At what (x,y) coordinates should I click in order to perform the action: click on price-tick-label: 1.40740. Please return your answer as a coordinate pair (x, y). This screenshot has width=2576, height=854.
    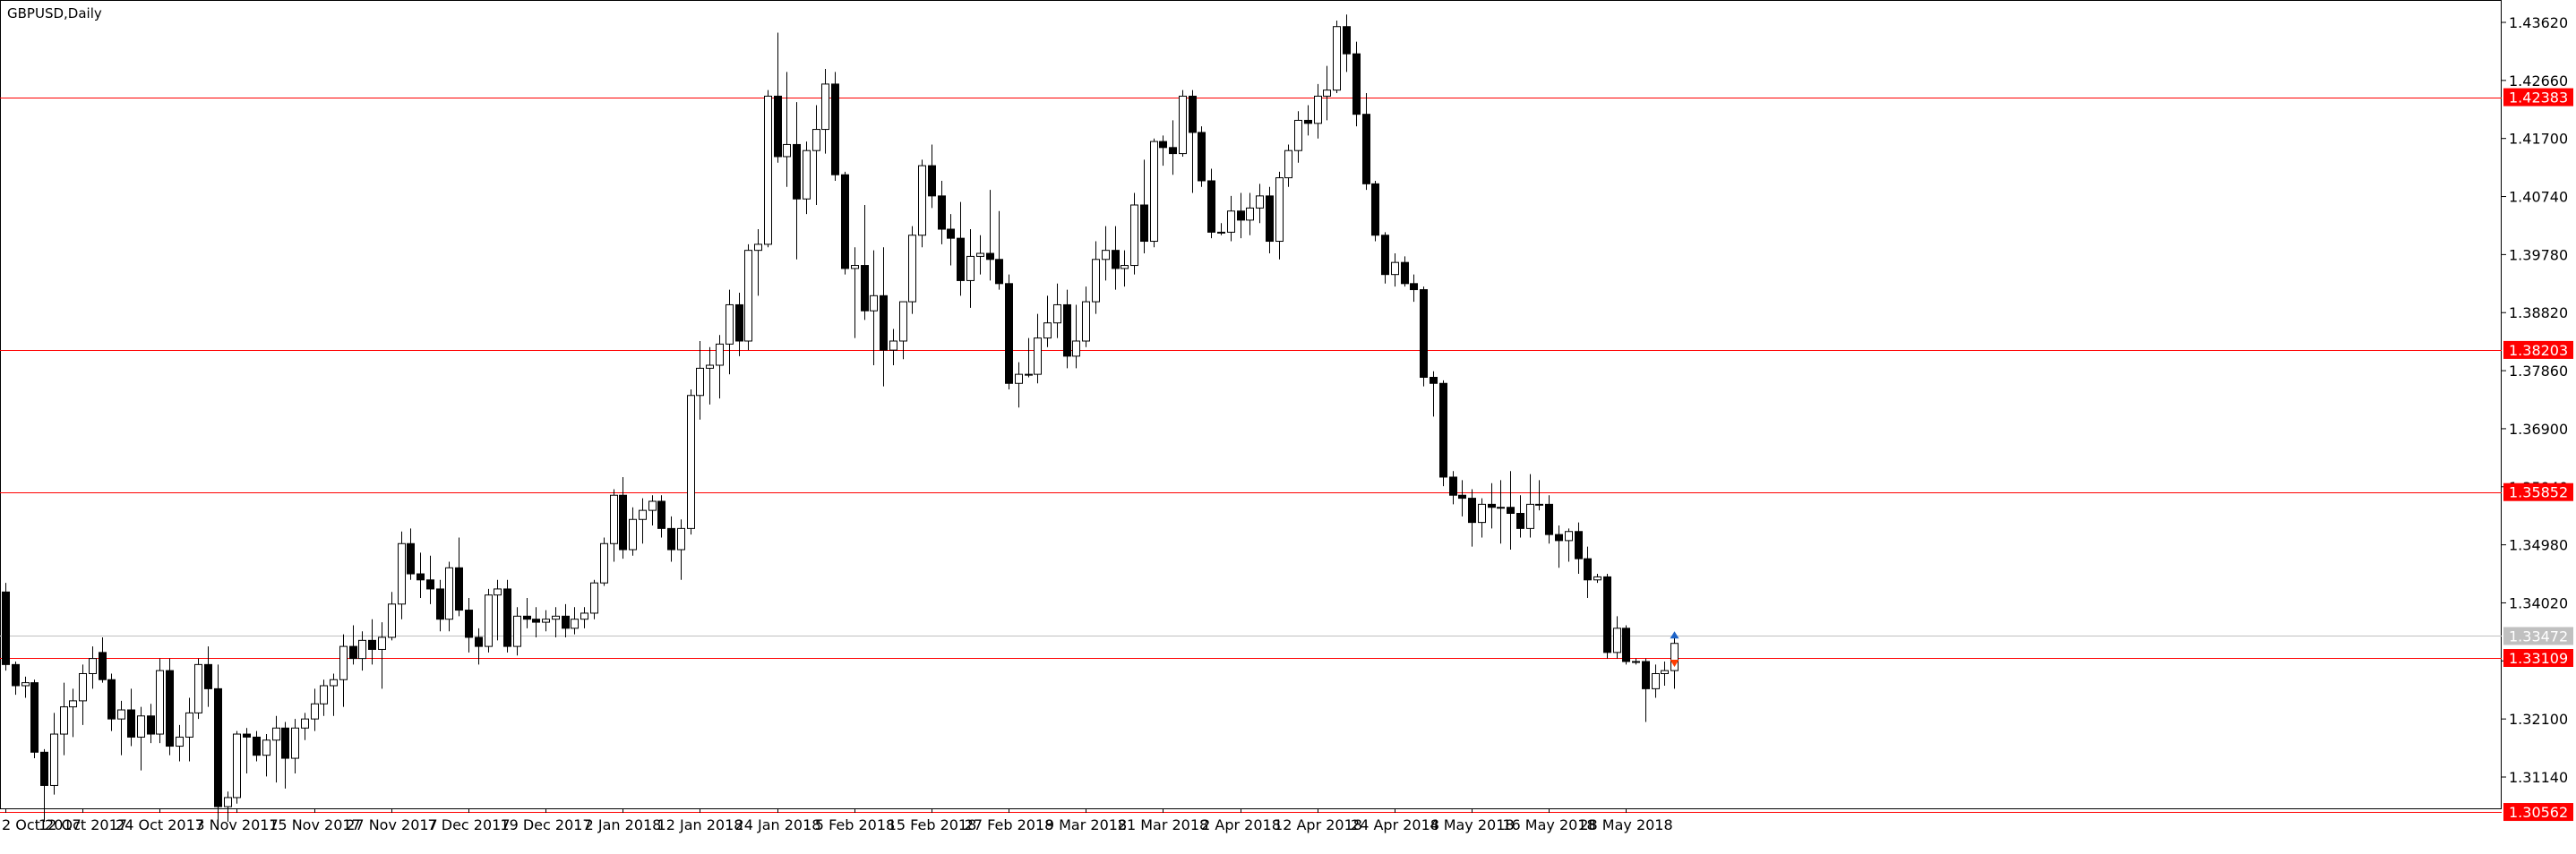
    Looking at the image, I should click on (2538, 197).